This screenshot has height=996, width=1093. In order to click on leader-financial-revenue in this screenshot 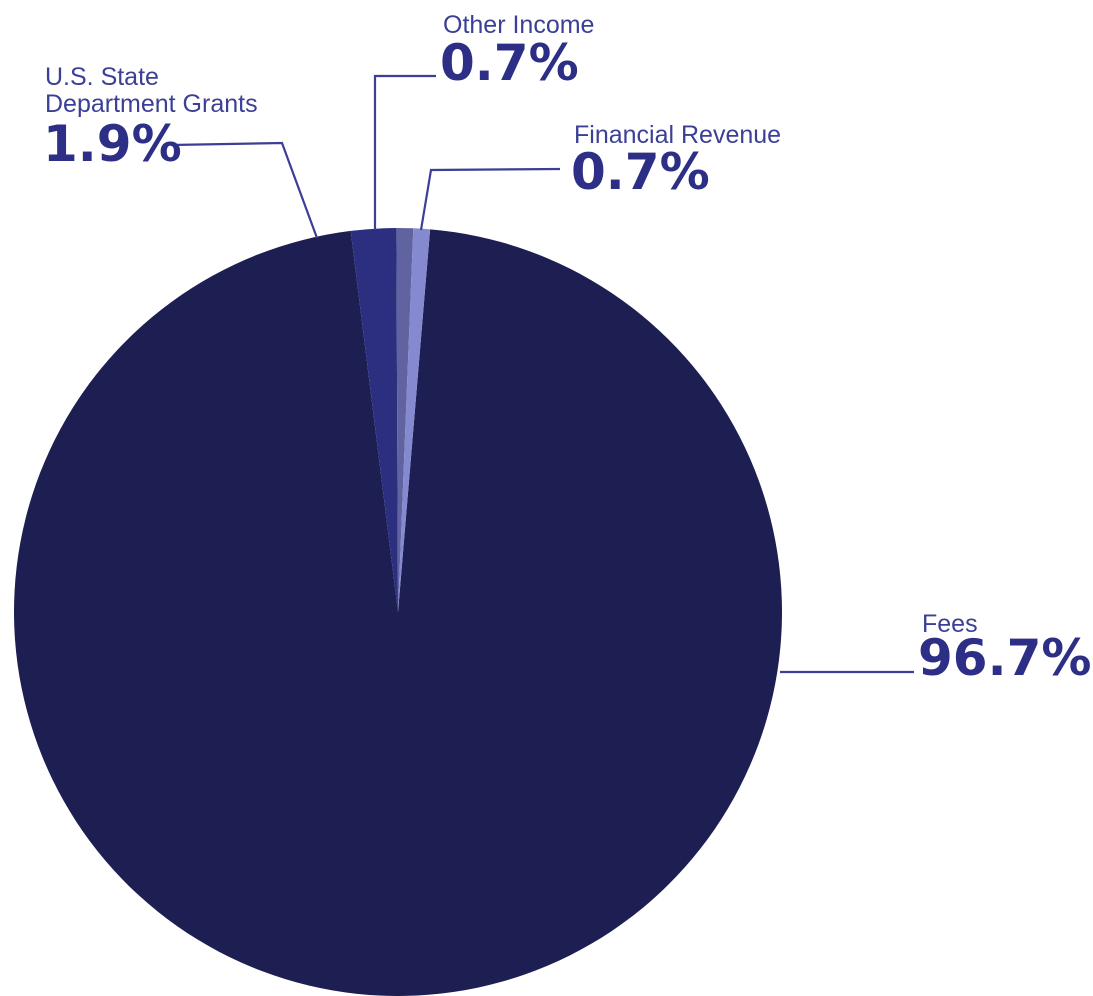, I will do `click(490, 199)`.